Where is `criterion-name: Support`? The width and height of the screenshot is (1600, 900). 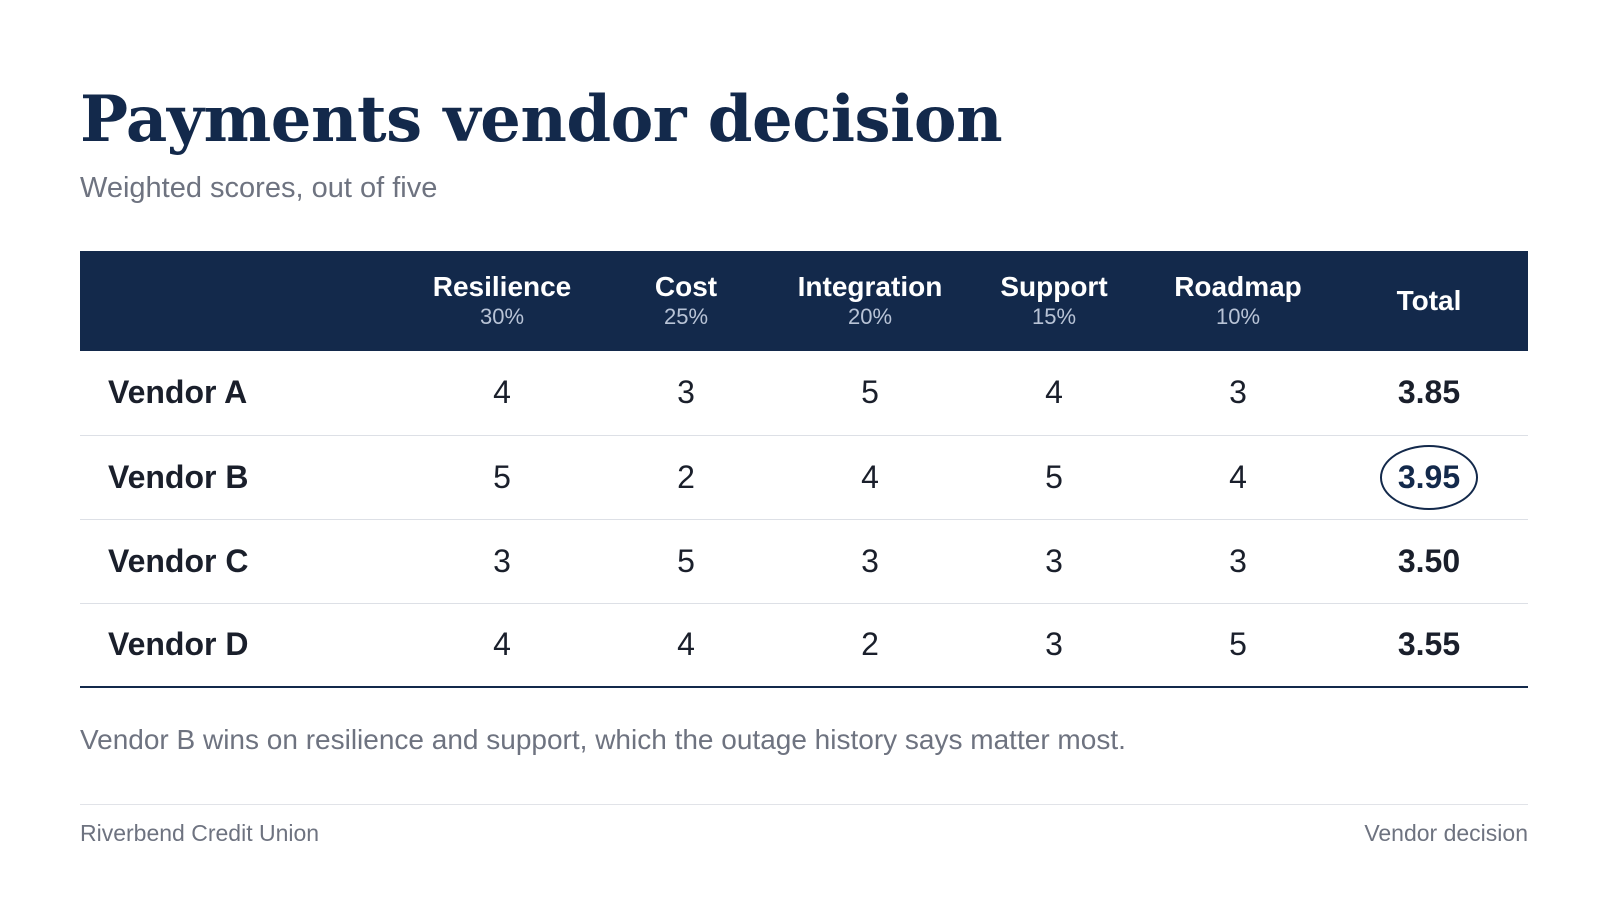 criterion-name: Support is located at coordinates (1054, 286).